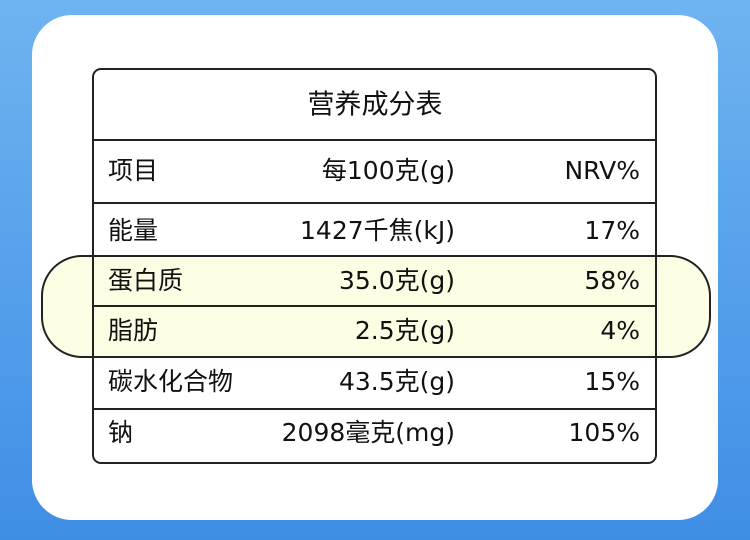 The width and height of the screenshot is (750, 540). Describe the element at coordinates (405, 330) in the screenshot. I see `cell: 2.5克(g)` at that location.